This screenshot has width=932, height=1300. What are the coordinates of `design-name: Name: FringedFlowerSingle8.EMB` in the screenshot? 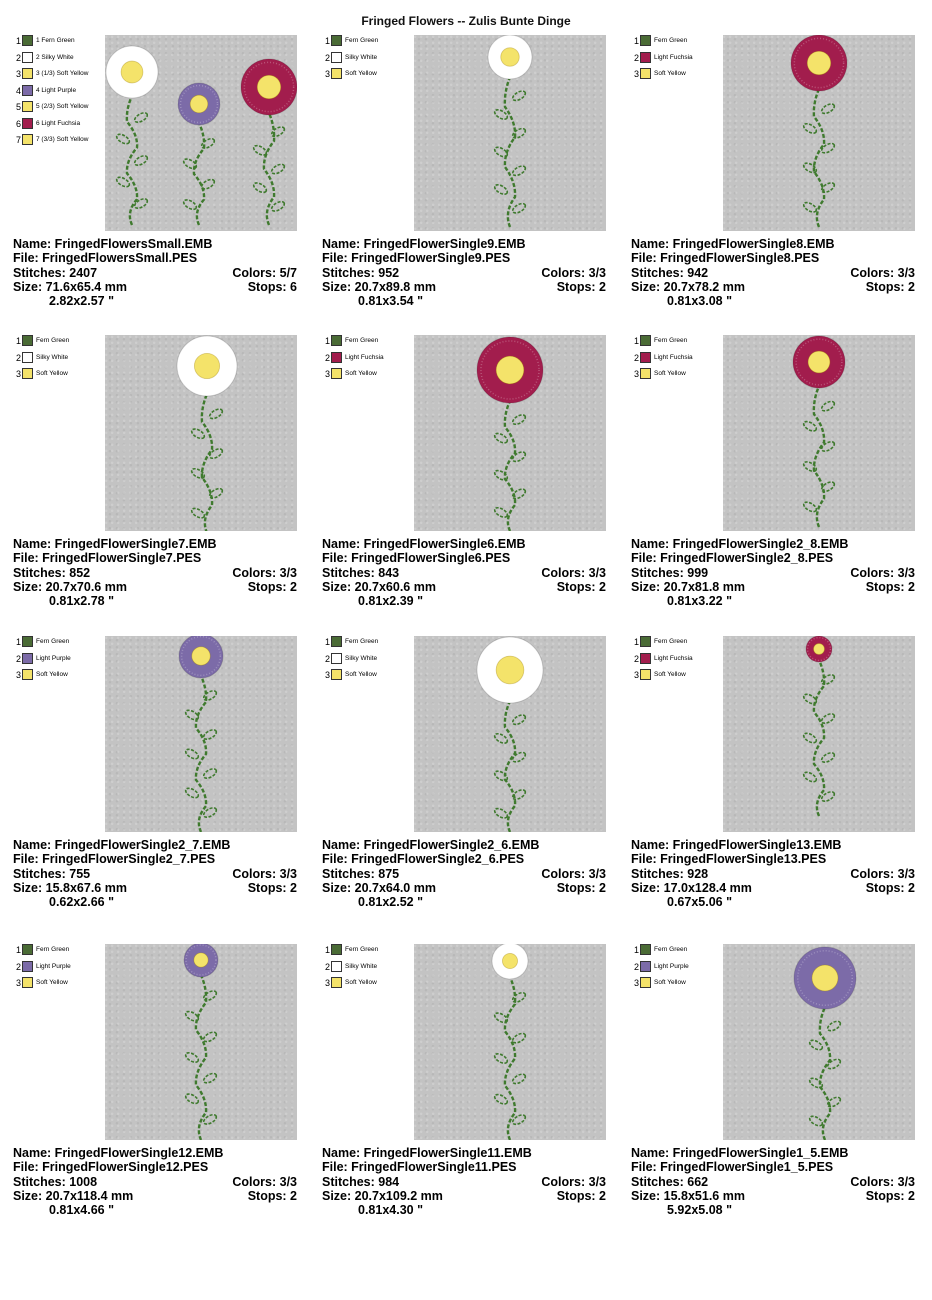 It's located at (733, 244).